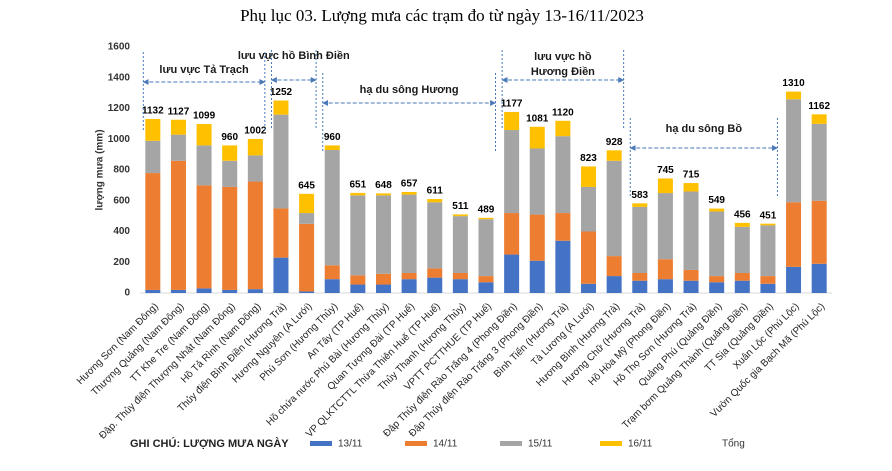  What do you see at coordinates (204, 116) in the screenshot?
I see `total-label: 1099` at bounding box center [204, 116].